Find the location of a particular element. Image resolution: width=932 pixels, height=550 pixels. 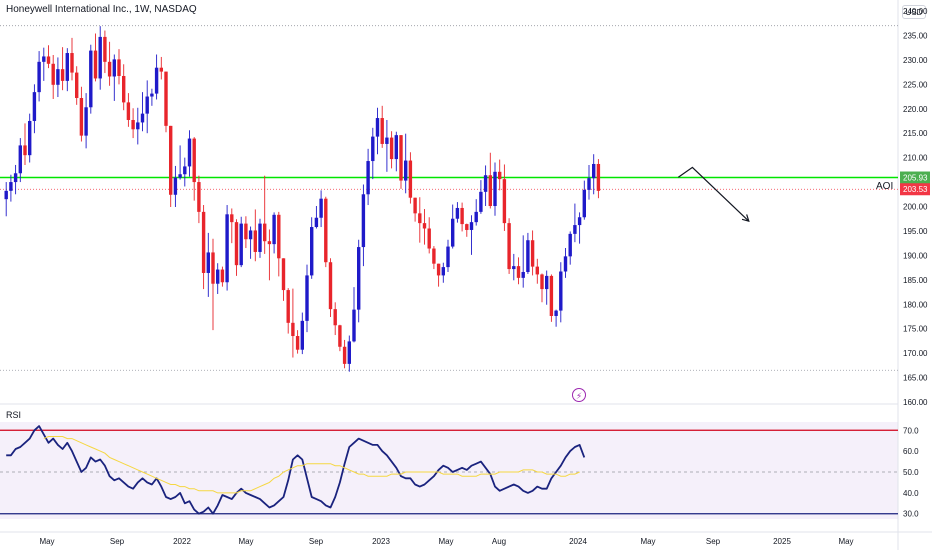

rsi-tick-label: 50.0 is located at coordinates (911, 472).